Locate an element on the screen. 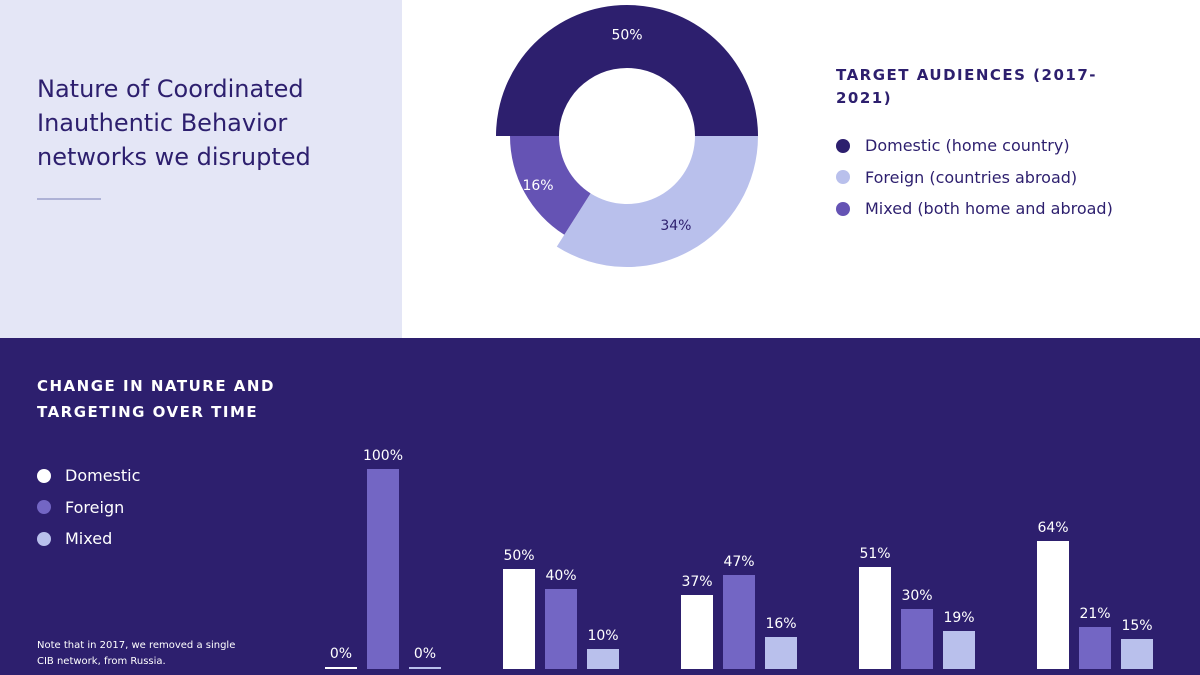 The height and width of the screenshot is (675, 1200). bar-2018-foreign is located at coordinates (561, 629).